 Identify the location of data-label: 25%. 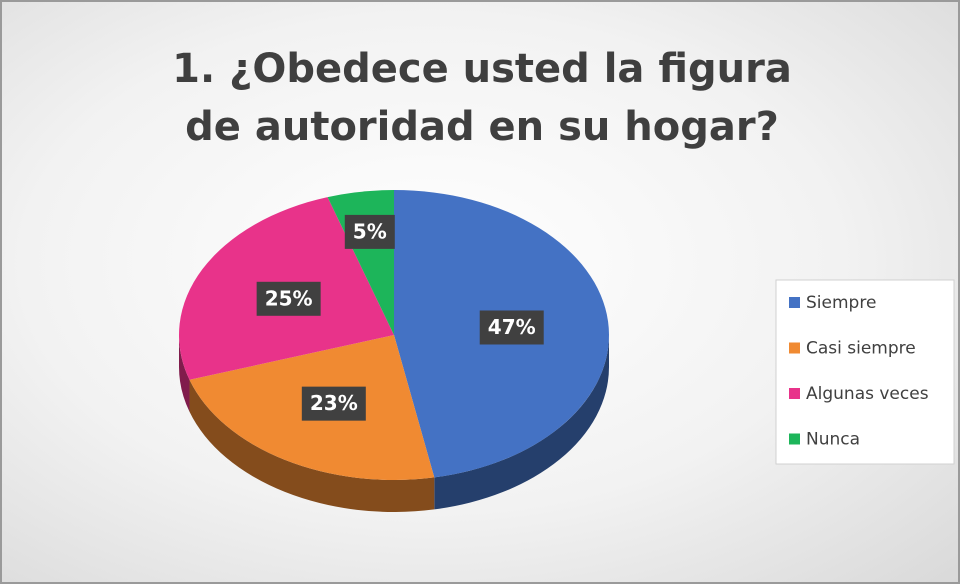
(289, 298).